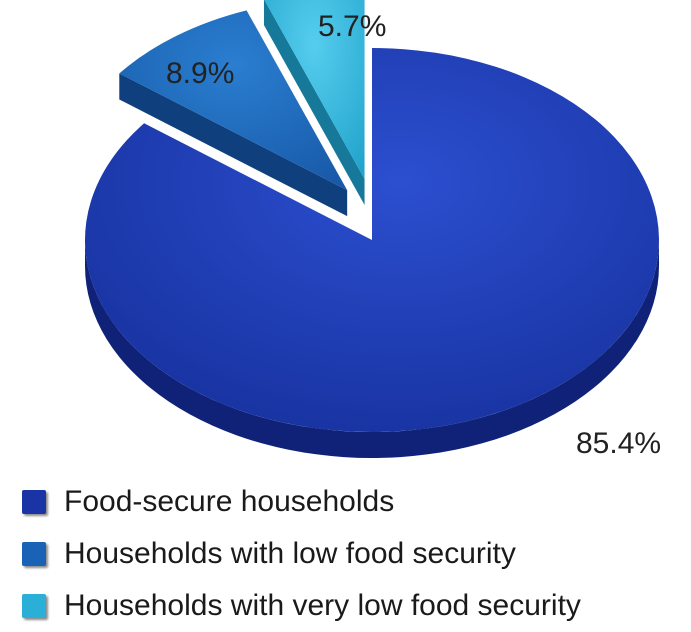  What do you see at coordinates (34, 606) in the screenshot?
I see `legend-swatch-very-low-food-security` at bounding box center [34, 606].